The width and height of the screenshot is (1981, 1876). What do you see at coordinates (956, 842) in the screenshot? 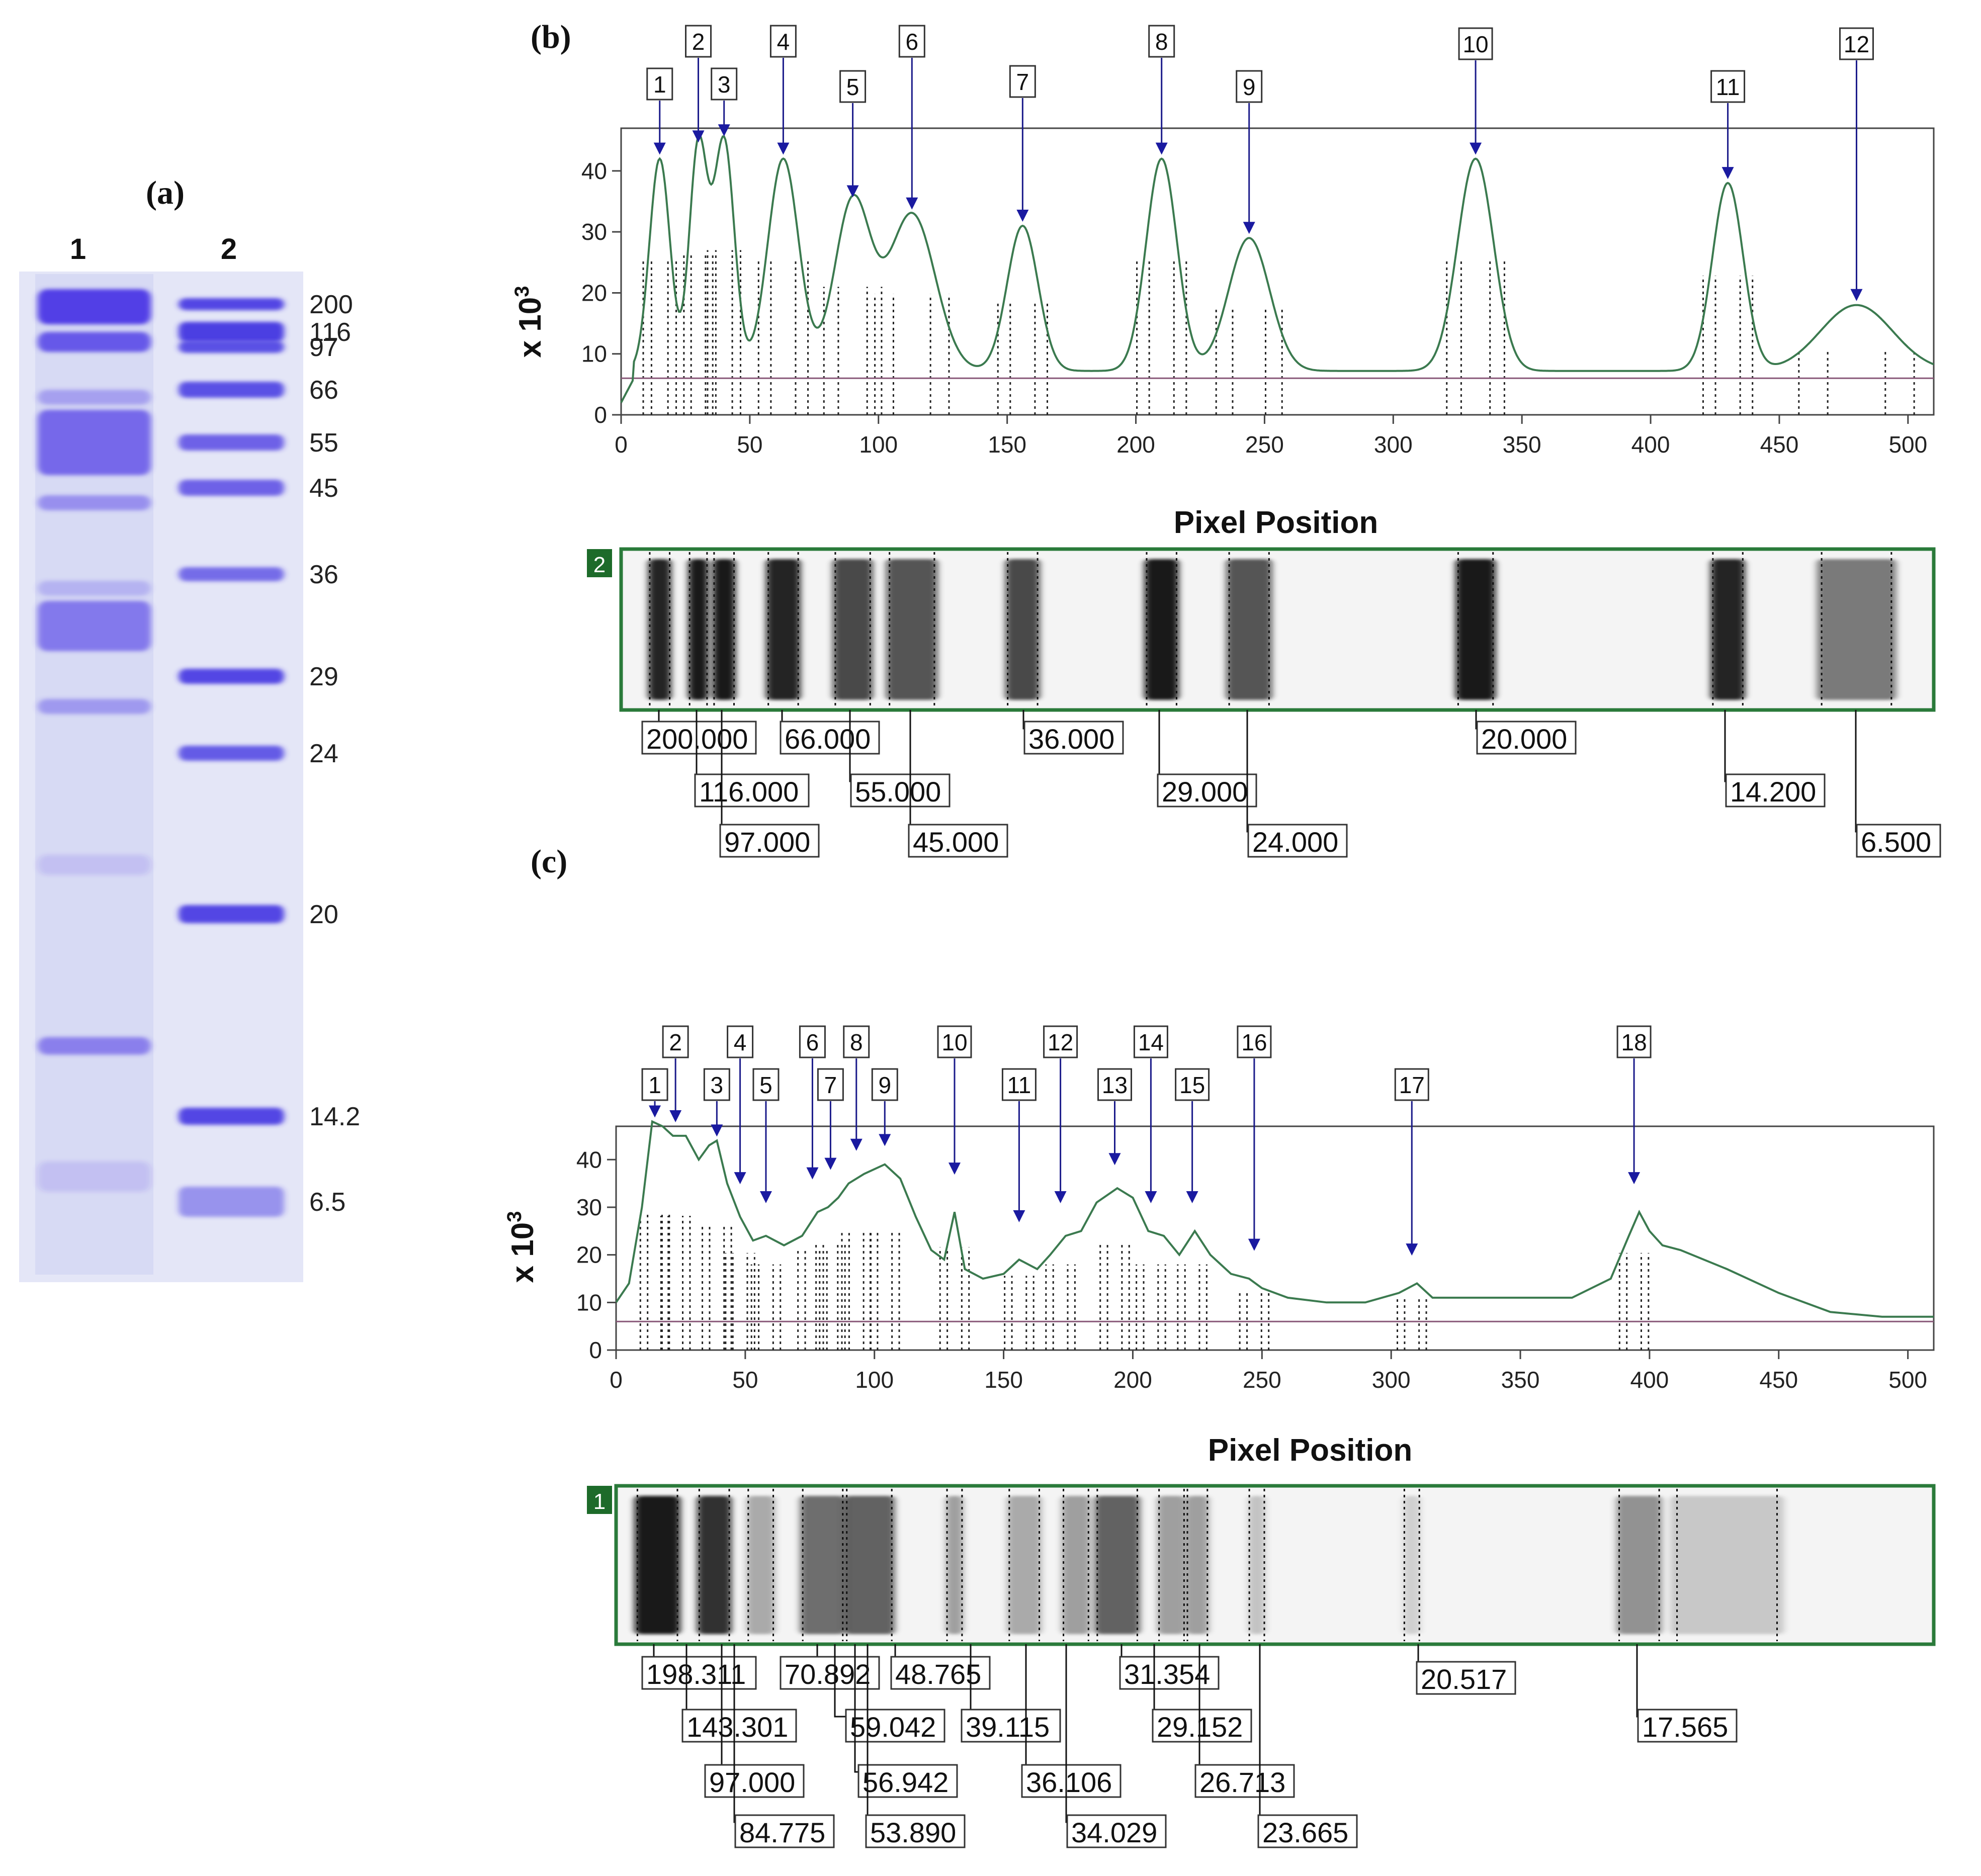
I see `mw-label: 45.000` at bounding box center [956, 842].